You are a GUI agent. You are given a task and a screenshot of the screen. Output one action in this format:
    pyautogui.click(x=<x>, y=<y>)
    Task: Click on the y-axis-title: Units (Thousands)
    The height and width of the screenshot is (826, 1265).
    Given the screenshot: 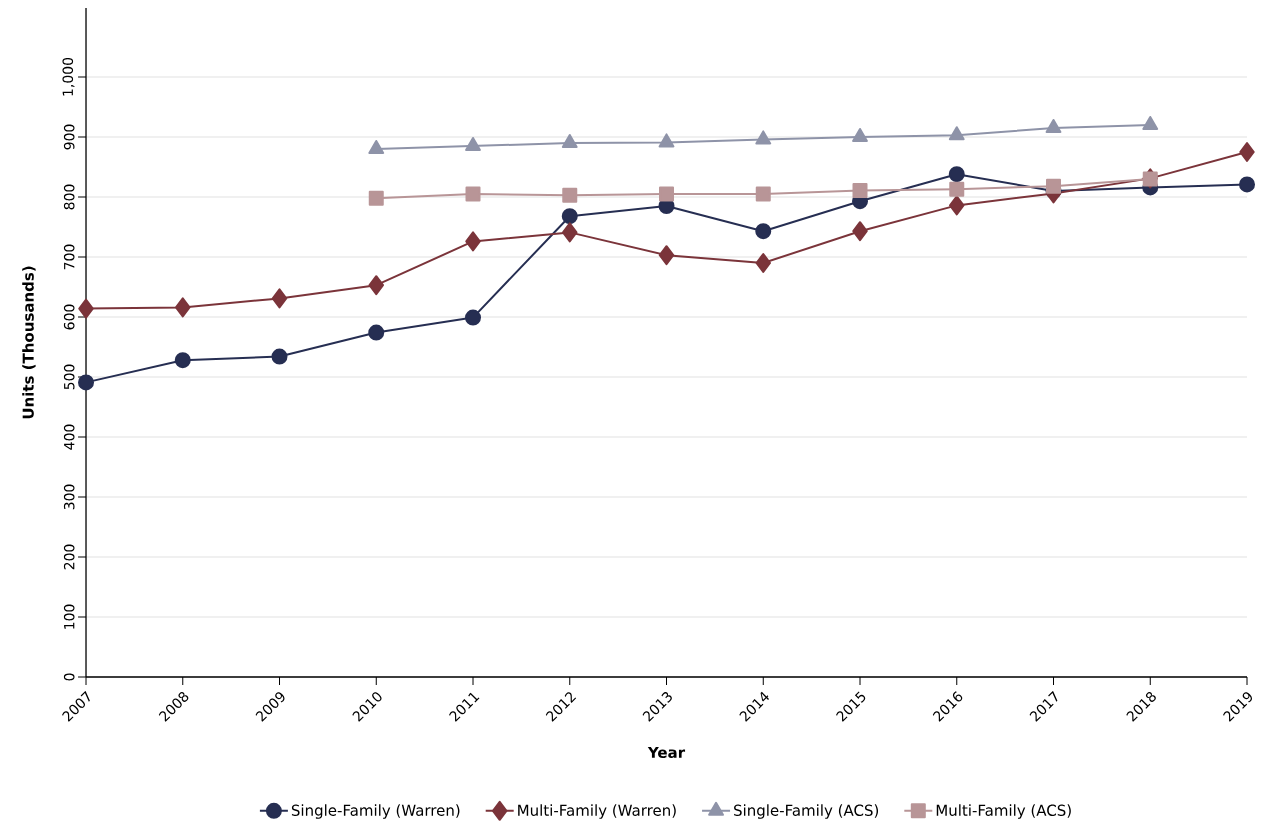 What is the action you would take?
    pyautogui.click(x=29, y=342)
    